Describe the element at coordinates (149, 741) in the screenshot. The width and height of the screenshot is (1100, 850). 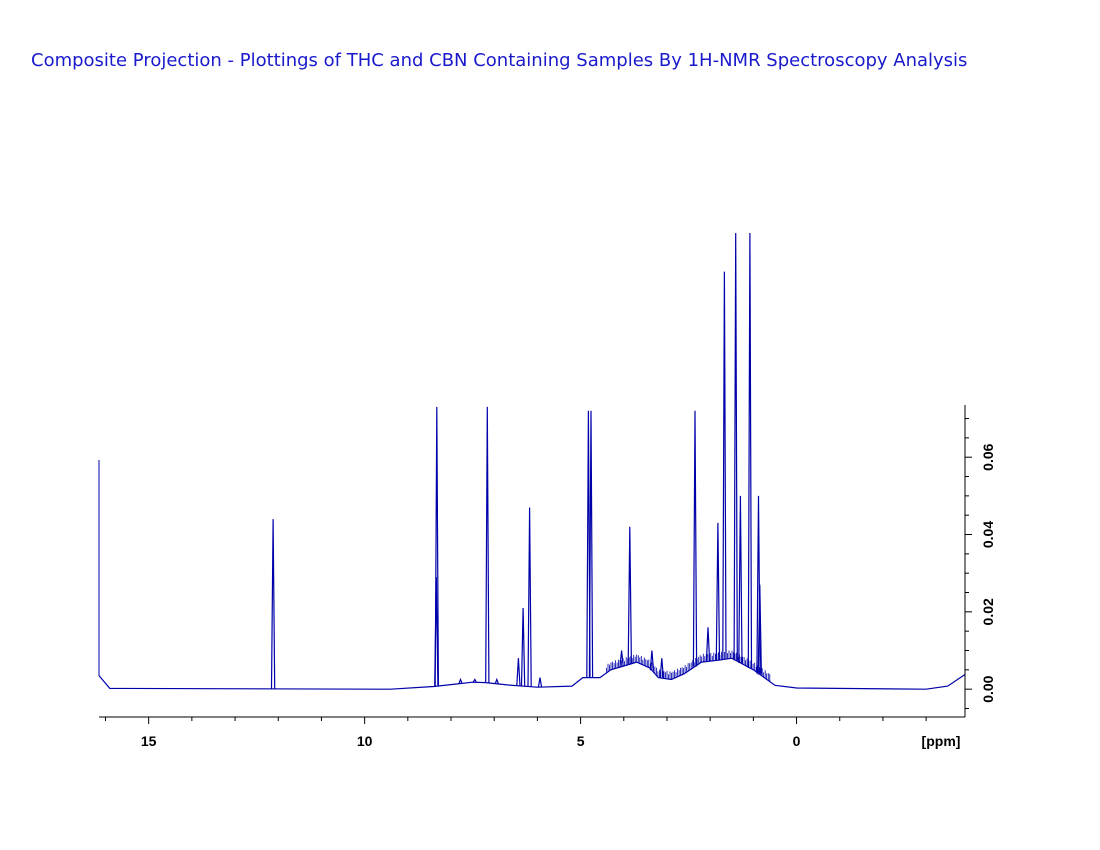
I see `x-tick-label: 15` at that location.